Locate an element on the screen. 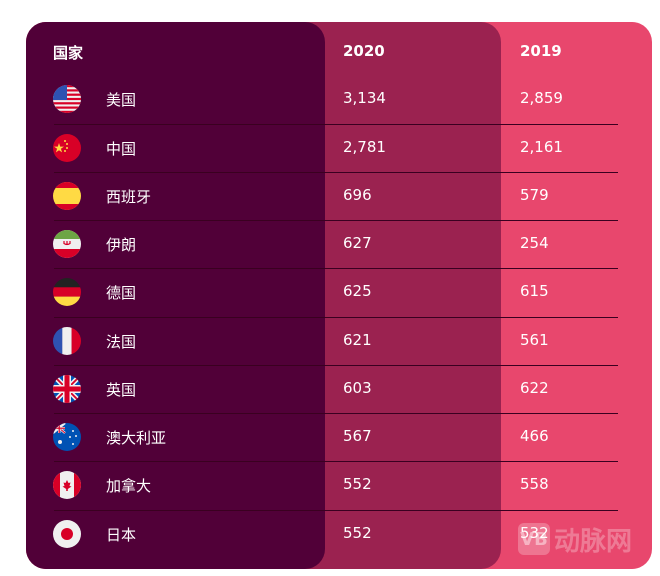 The image size is (660, 576). value-2019: 561 is located at coordinates (534, 340).